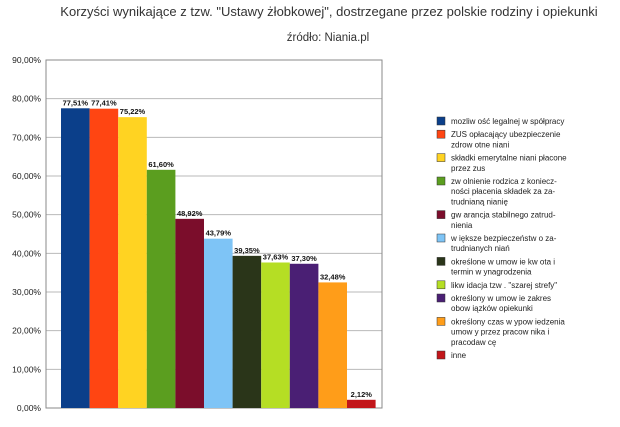 This screenshot has height=427, width=620. Describe the element at coordinates (161, 164) in the screenshot. I see `data-label: 61,60%` at that location.